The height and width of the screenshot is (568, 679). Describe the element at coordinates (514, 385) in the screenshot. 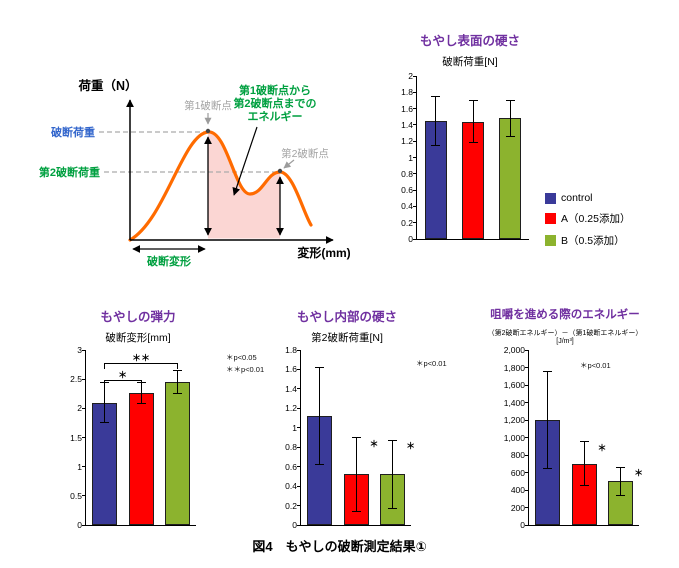

I see `y-tick-label: 1,600` at that location.